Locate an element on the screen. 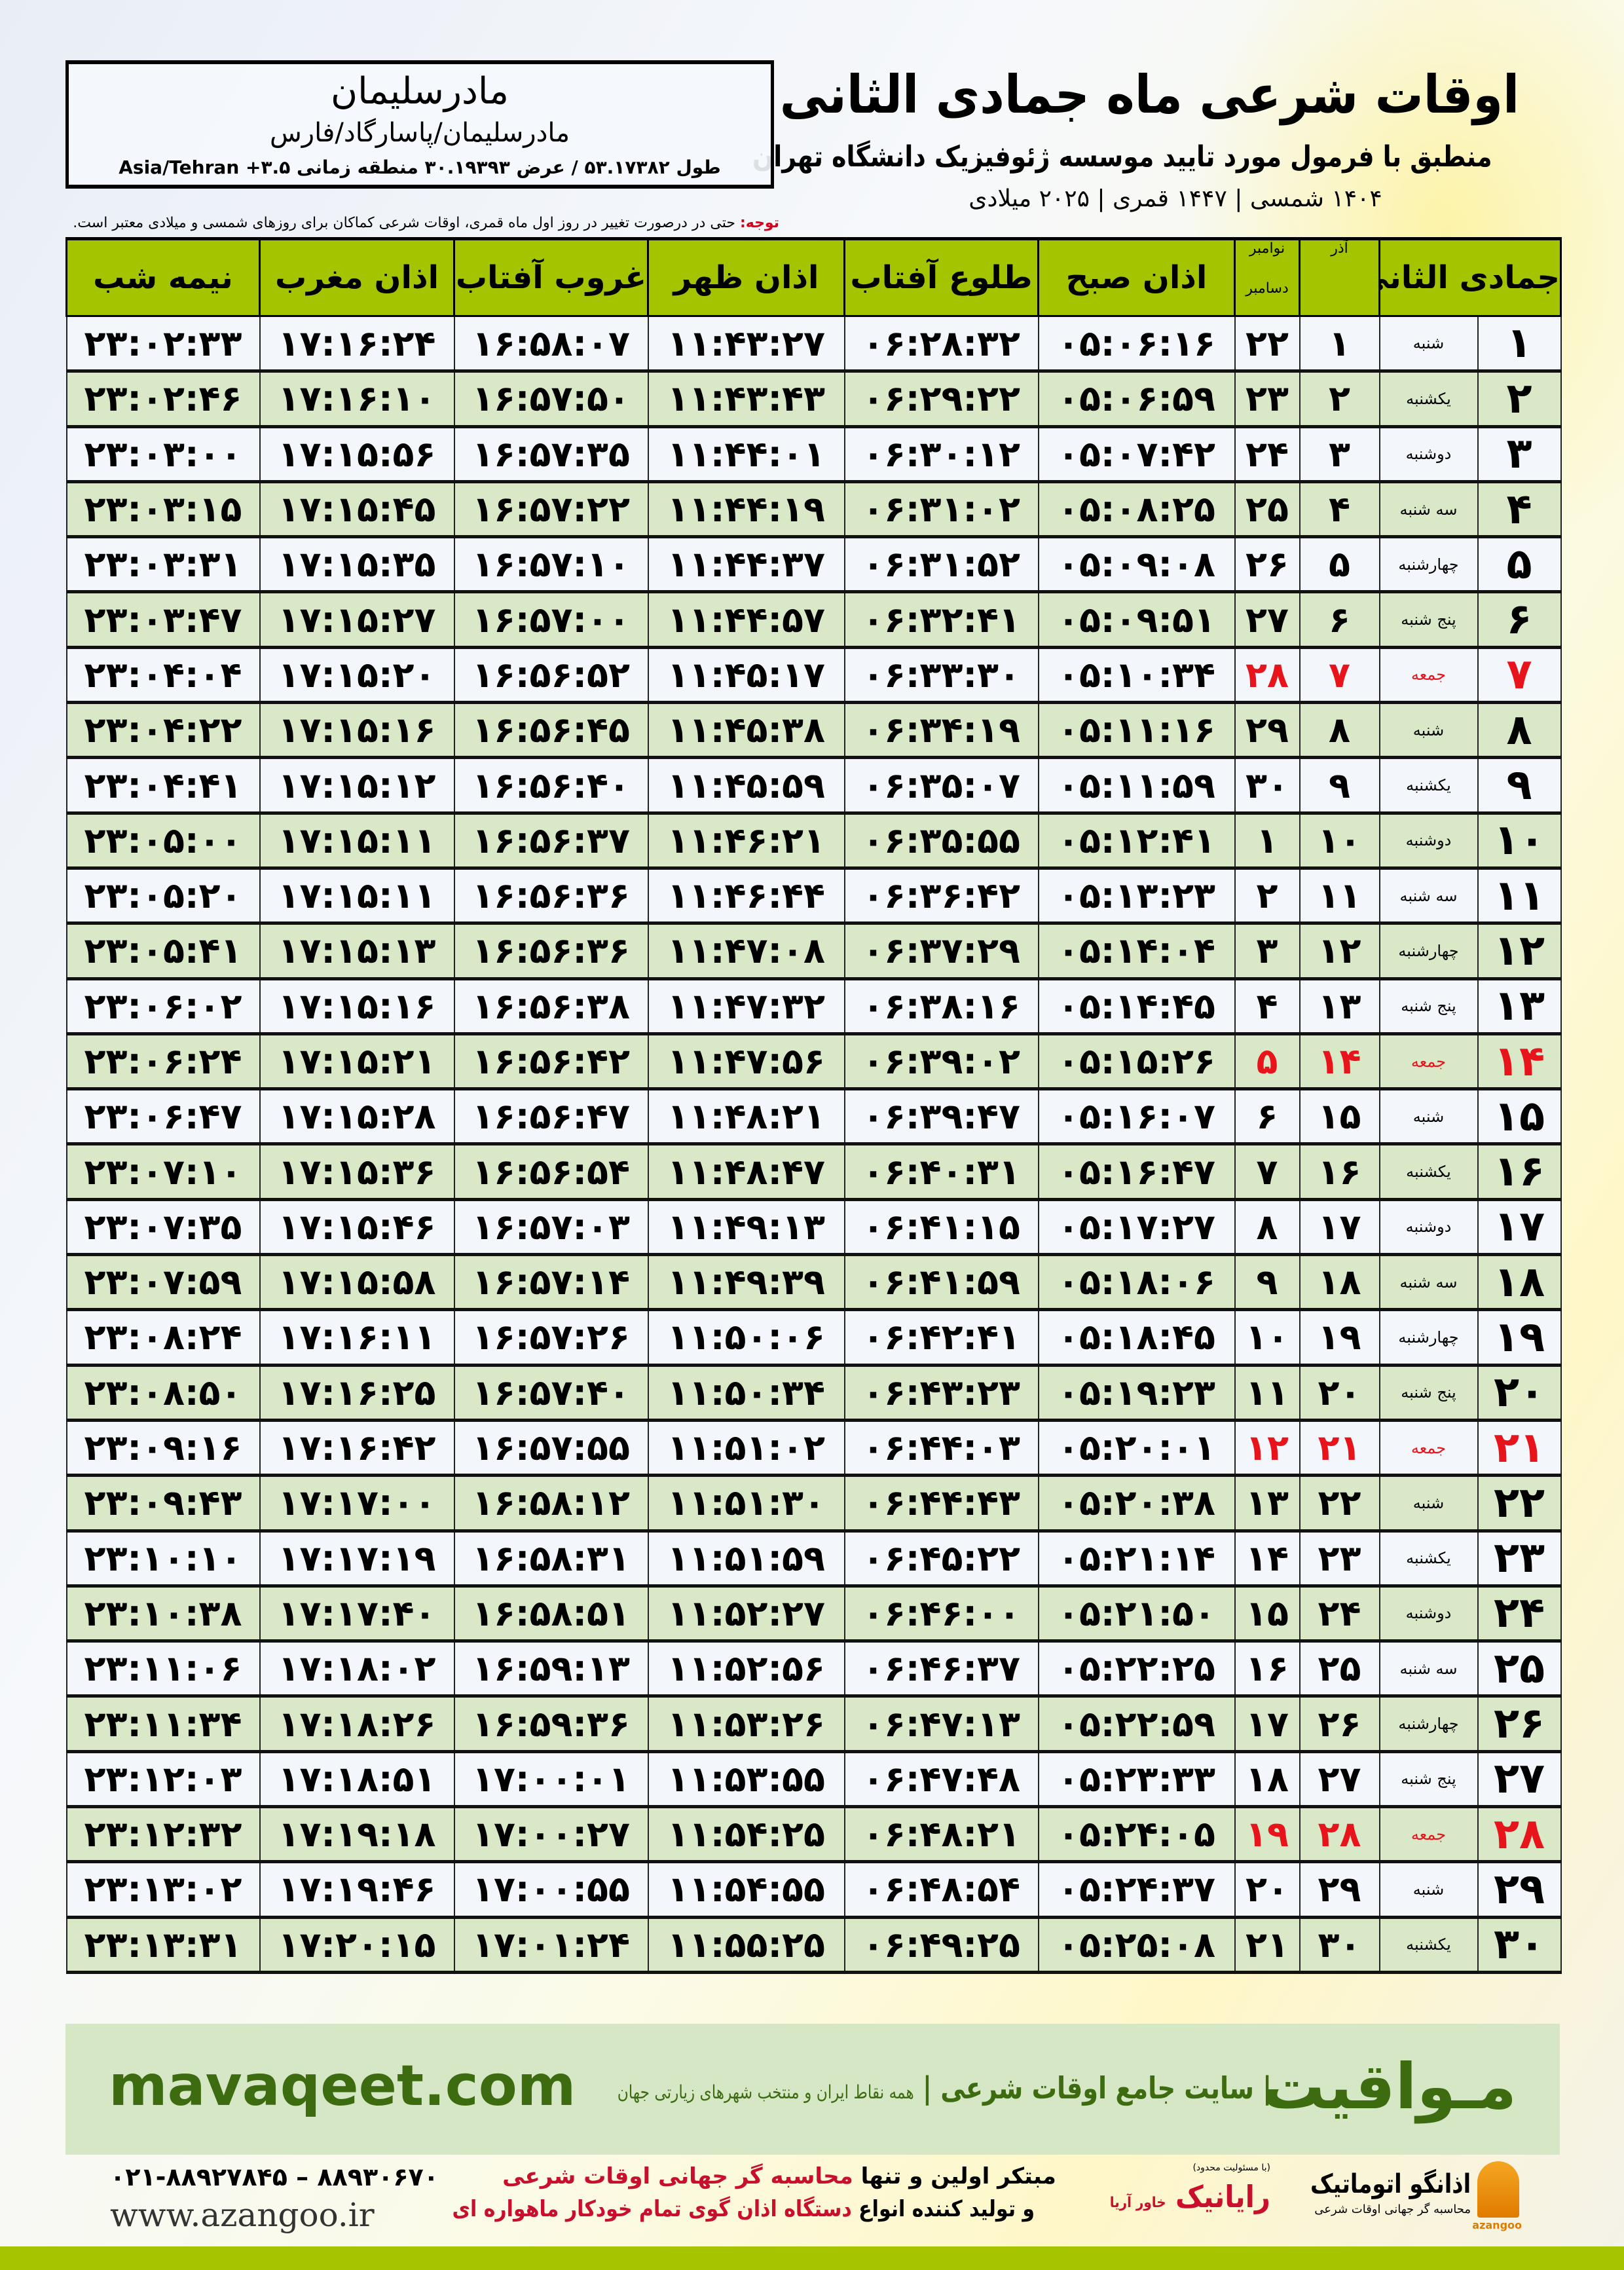 Image resolution: width=1624 pixels, height=2270 pixels. azar-day-cell: ۲۳ is located at coordinates (1339, 1559).